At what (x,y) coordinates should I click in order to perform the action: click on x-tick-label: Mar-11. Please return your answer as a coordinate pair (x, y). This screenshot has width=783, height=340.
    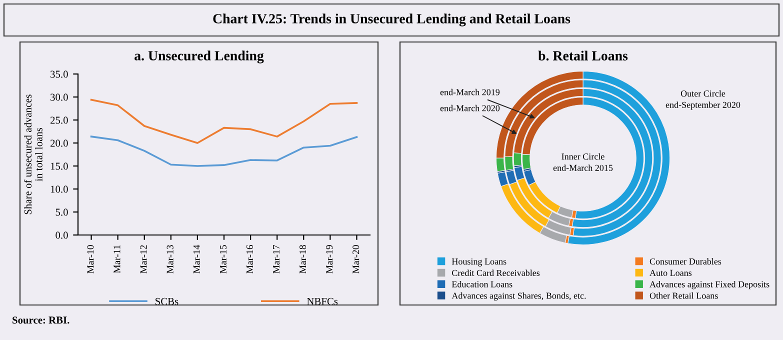
    Looking at the image, I should click on (117, 259).